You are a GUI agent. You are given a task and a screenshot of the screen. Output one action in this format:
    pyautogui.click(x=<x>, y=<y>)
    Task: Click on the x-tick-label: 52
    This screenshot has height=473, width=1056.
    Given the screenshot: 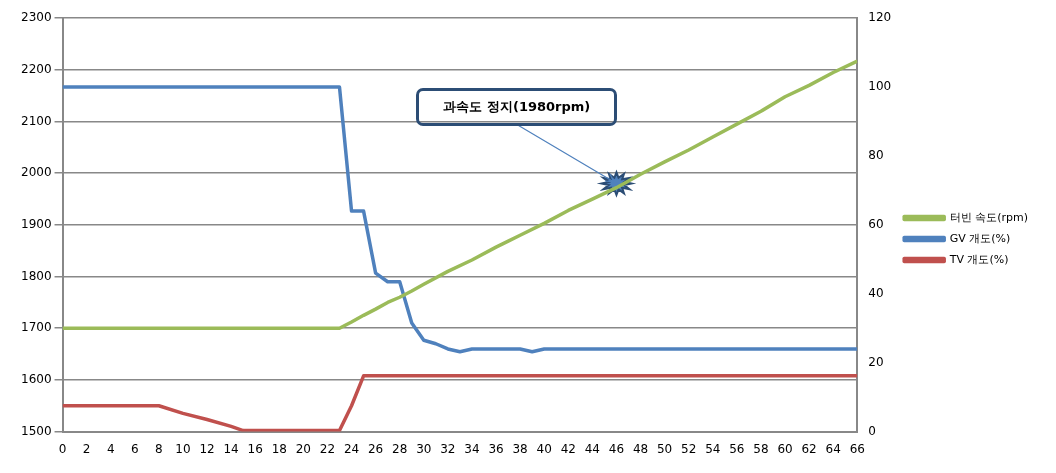 What is the action you would take?
    pyautogui.click(x=689, y=448)
    